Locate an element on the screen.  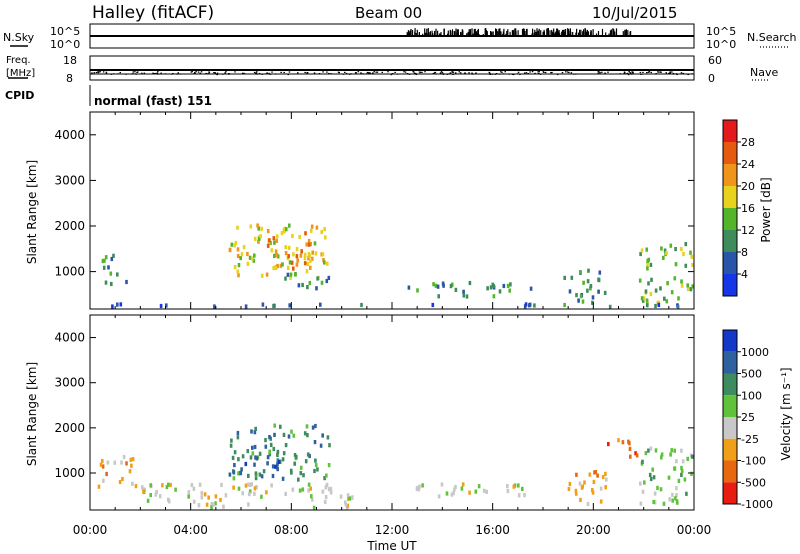
beam-label: Beam 00 is located at coordinates (388, 13).